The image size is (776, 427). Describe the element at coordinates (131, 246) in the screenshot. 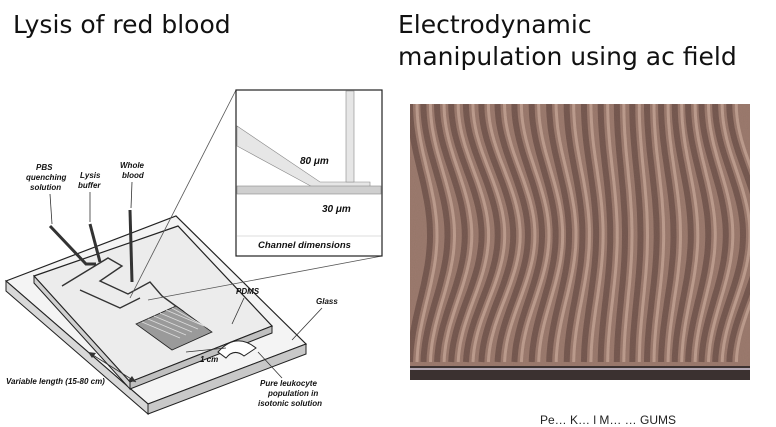

I see `whole-blood-tube` at that location.